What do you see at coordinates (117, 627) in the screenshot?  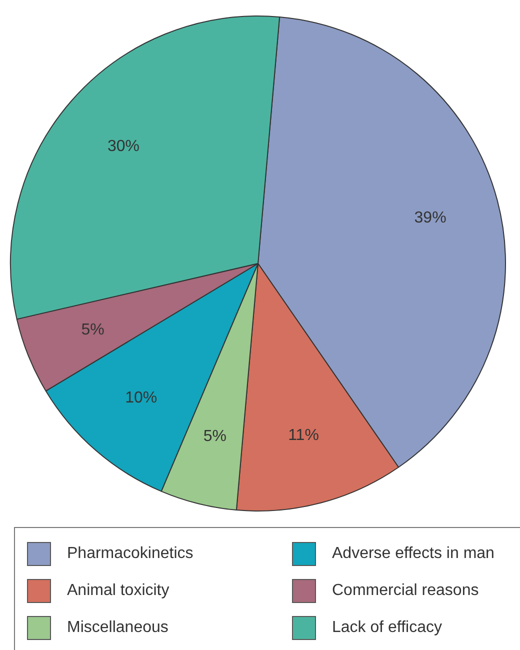 I see `legend-label: Miscellaneous` at bounding box center [117, 627].